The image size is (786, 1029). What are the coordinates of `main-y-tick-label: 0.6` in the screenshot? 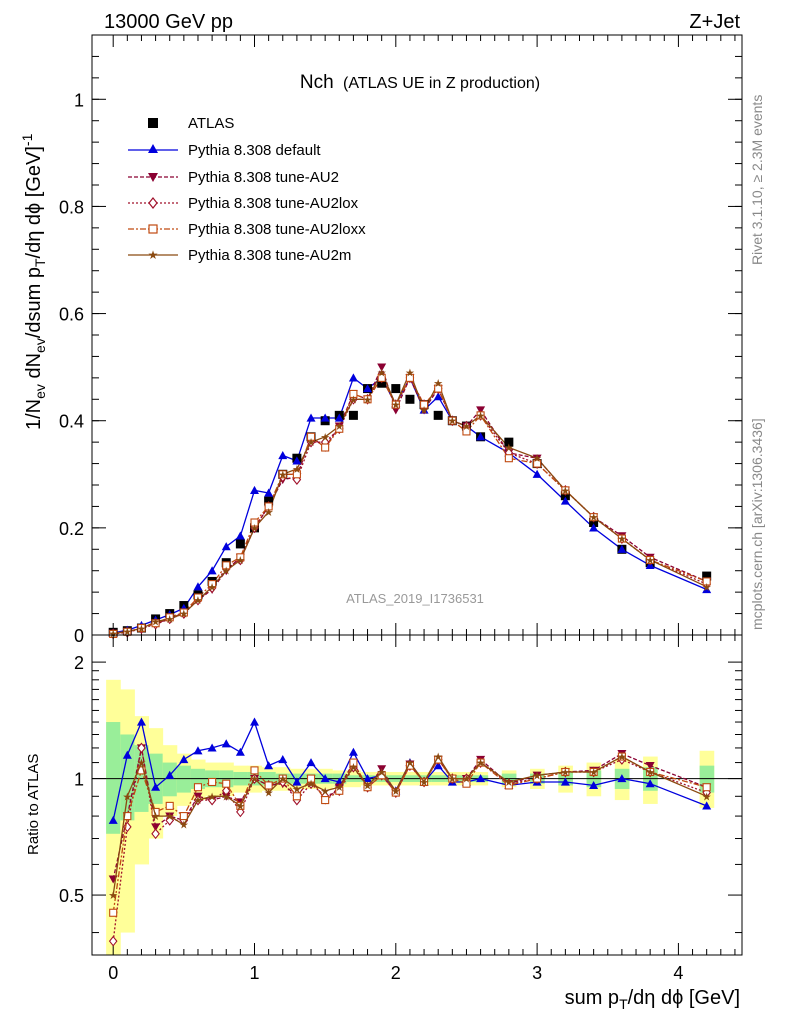 It's located at (71, 315).